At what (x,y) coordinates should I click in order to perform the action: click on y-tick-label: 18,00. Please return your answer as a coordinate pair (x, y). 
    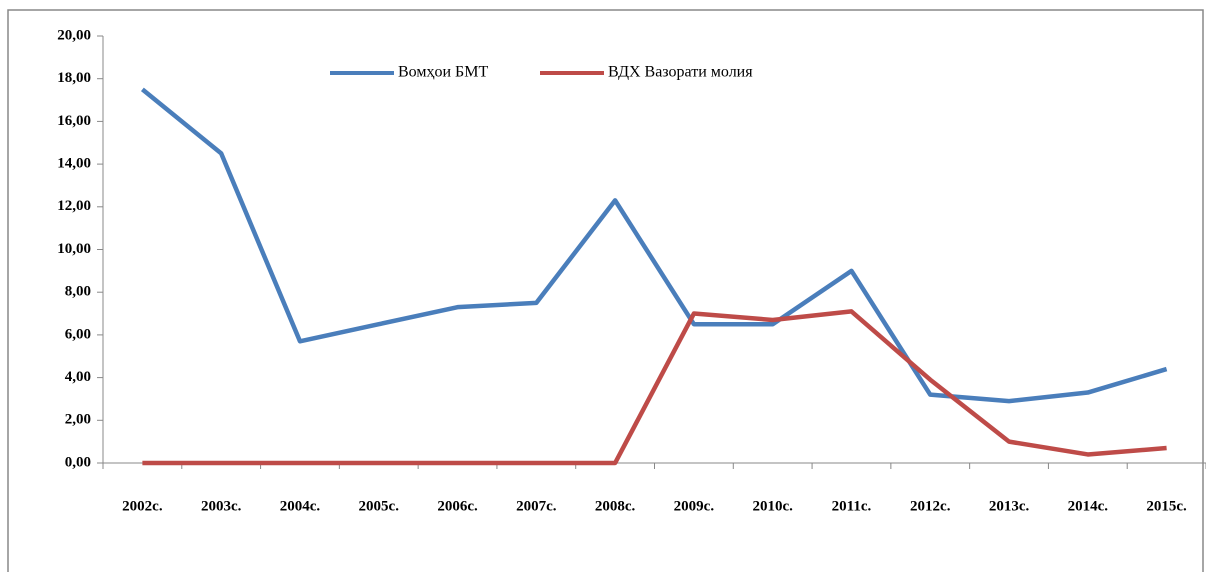
    Looking at the image, I should click on (74, 78).